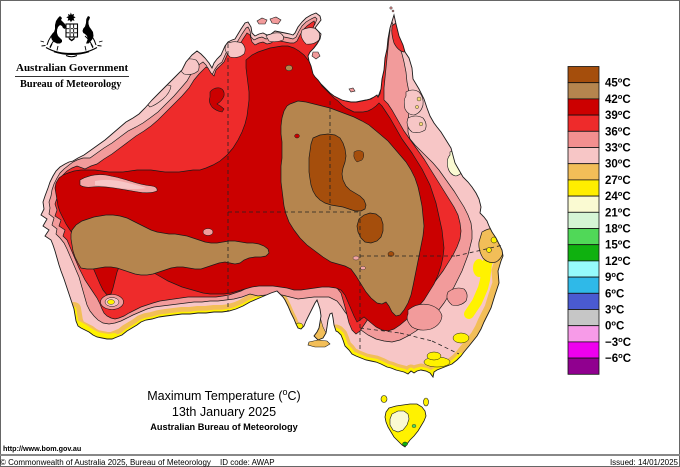  Describe the element at coordinates (614, 326) in the screenshot. I see `svg-text: 0oC` at that location.